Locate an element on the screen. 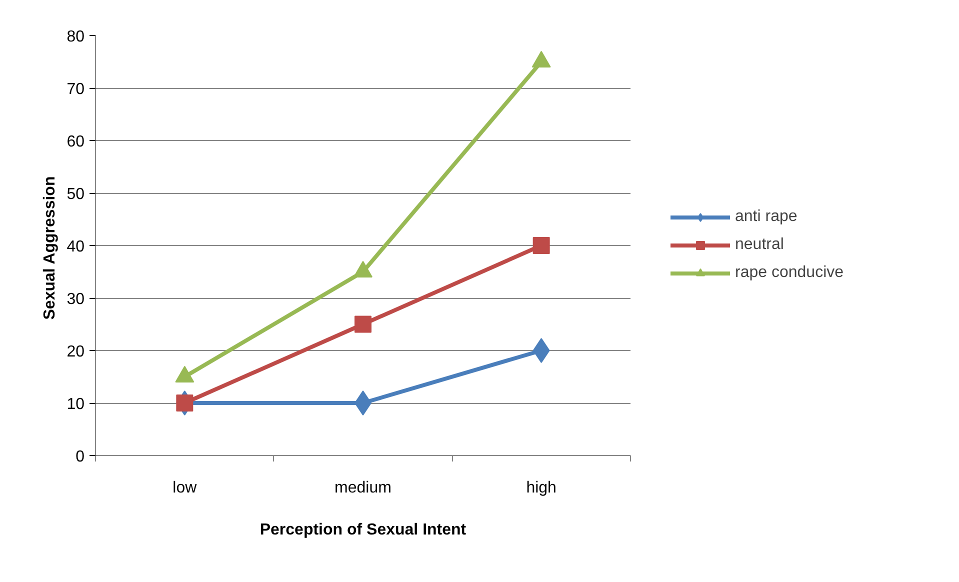 This screenshot has width=959, height=582. y-tick-label: 40 is located at coordinates (75, 247).